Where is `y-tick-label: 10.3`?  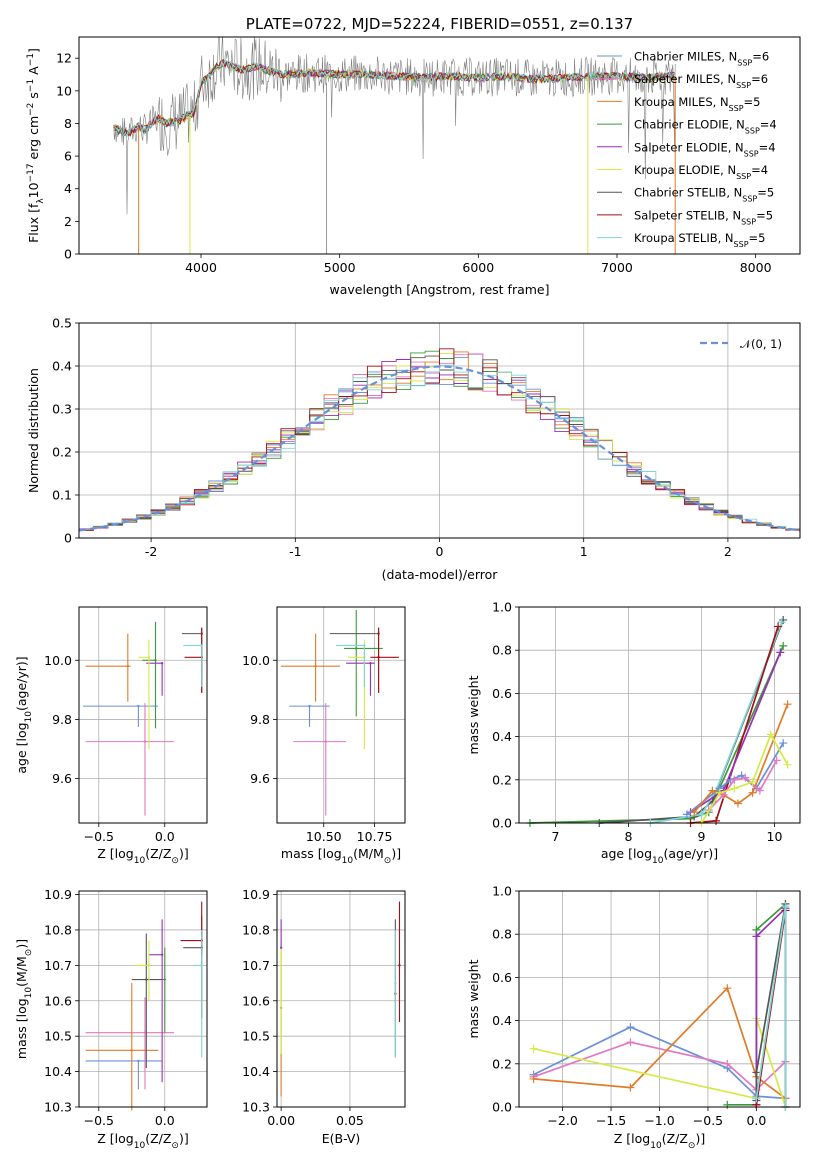
y-tick-label: 10.3 is located at coordinates (58, 1107).